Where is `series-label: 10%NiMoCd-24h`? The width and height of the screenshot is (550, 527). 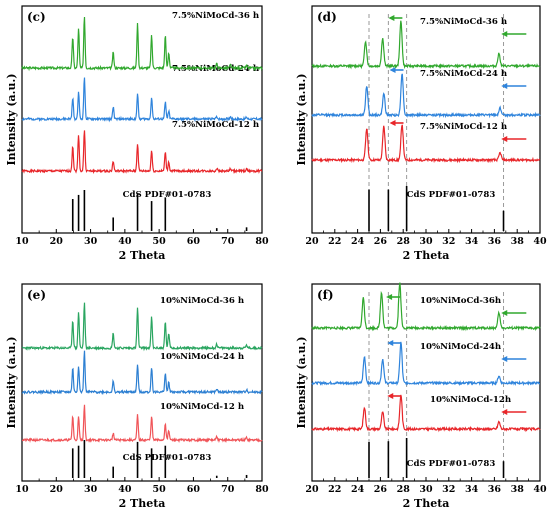
series-label: 10%NiMoCd-24h is located at coordinates (461, 347).